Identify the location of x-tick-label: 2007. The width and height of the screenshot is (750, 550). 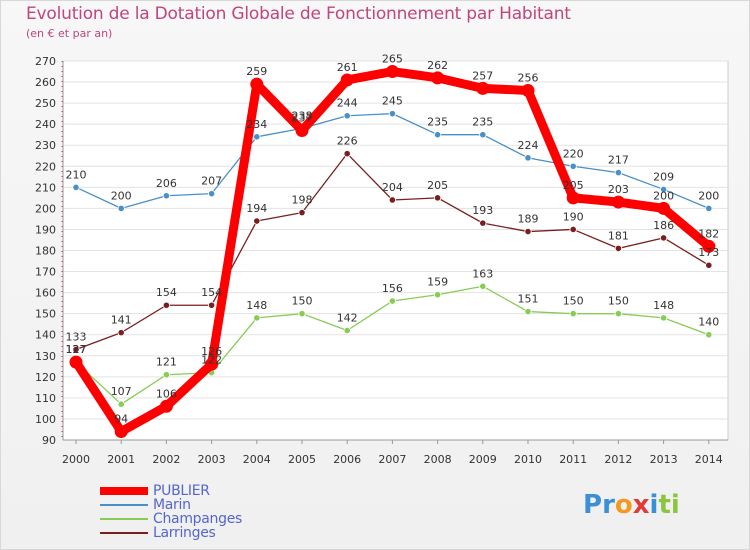
(392, 459).